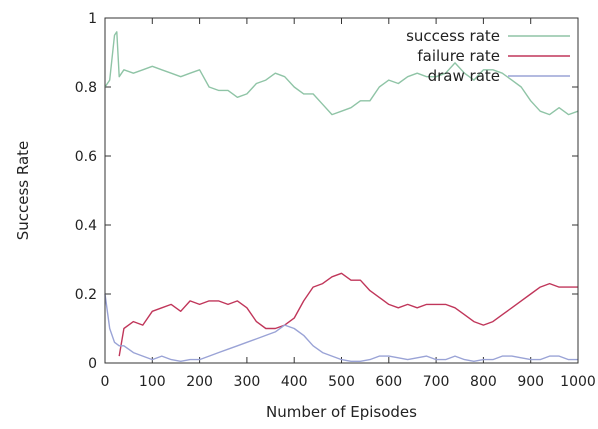  I want to click on x-tick-label: 400, so click(294, 382).